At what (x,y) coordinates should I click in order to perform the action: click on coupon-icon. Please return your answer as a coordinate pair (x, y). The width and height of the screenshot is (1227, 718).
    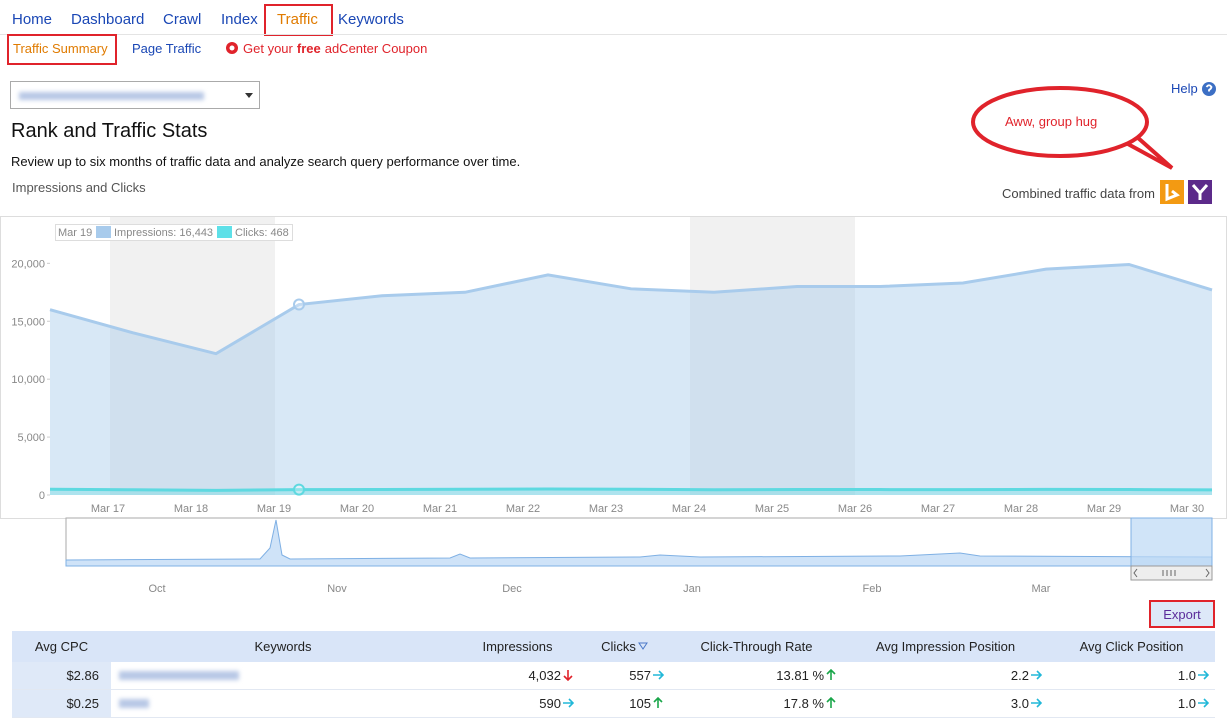
    Looking at the image, I should click on (232, 48).